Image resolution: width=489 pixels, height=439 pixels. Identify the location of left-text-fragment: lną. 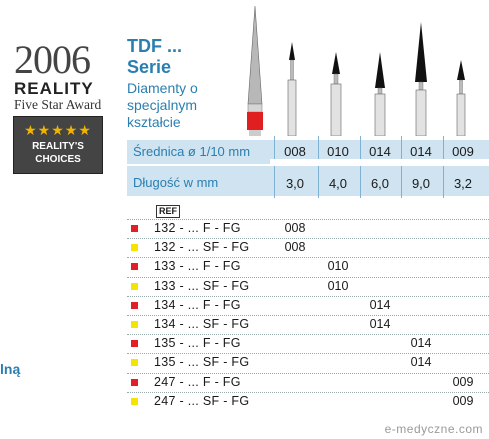
(10, 369).